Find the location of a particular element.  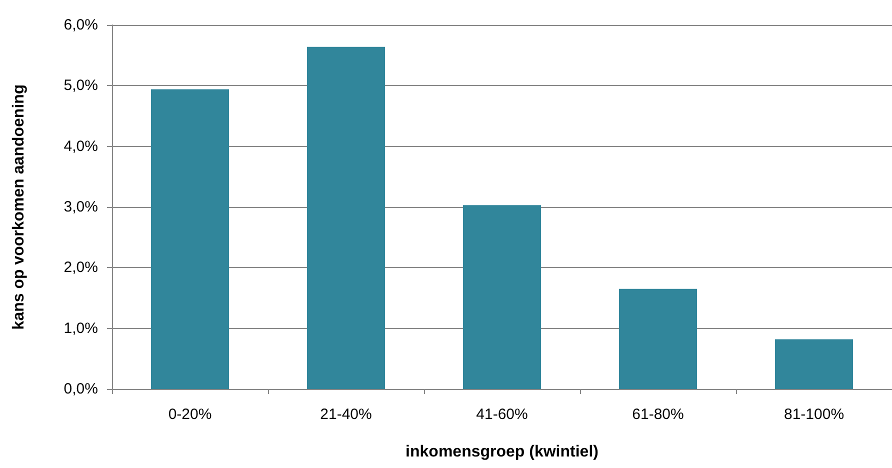

y-tick-label: 5,0% is located at coordinates (81, 85).